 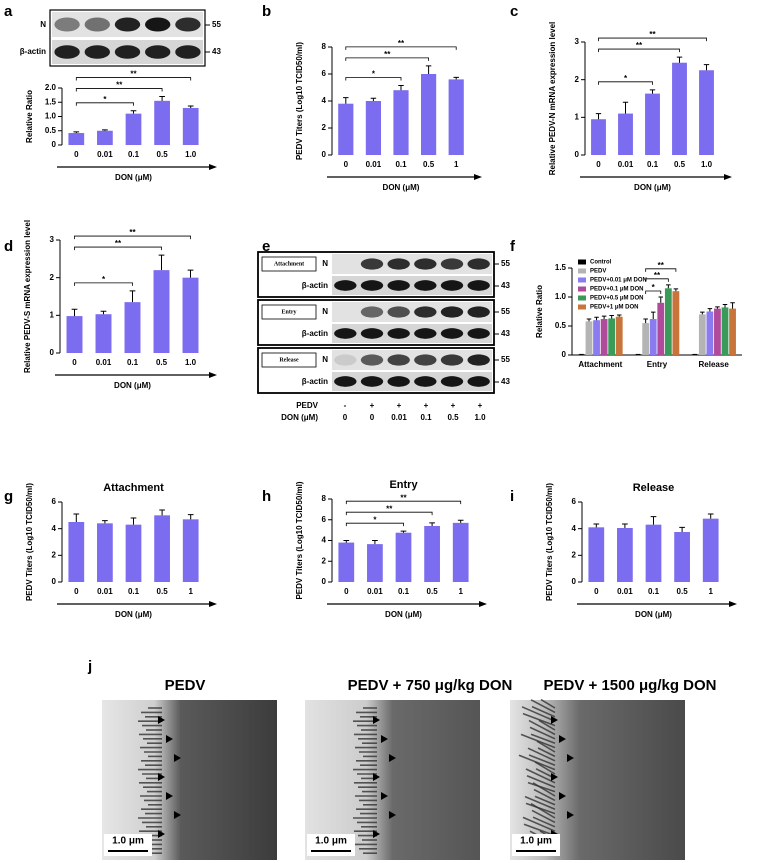 What do you see at coordinates (133, 177) in the screenshot?
I see `x-axis-label: DON (μM)` at bounding box center [133, 177].